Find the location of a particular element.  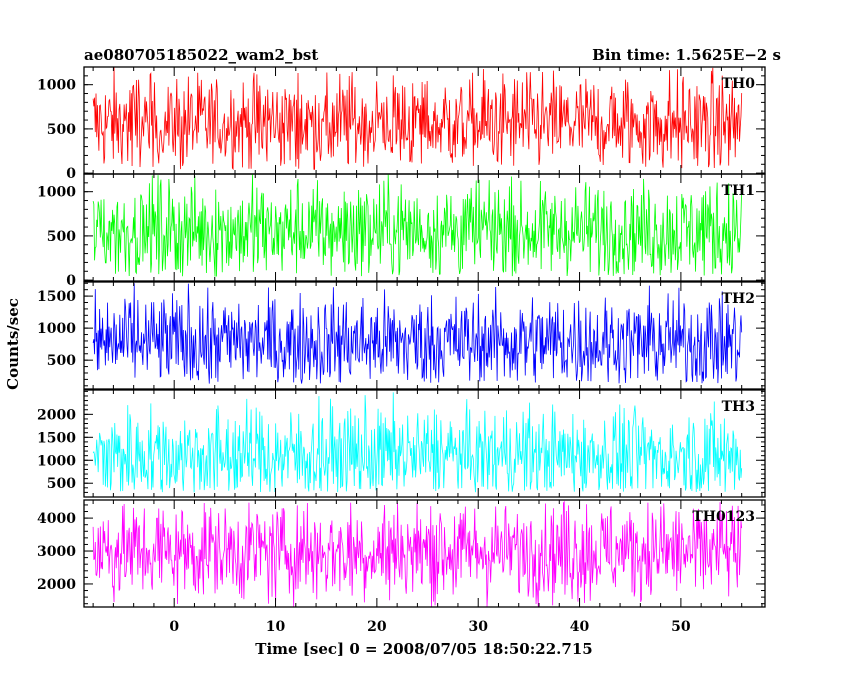

panel-th0: 0 500 1000 TH0 is located at coordinates (401, 124).